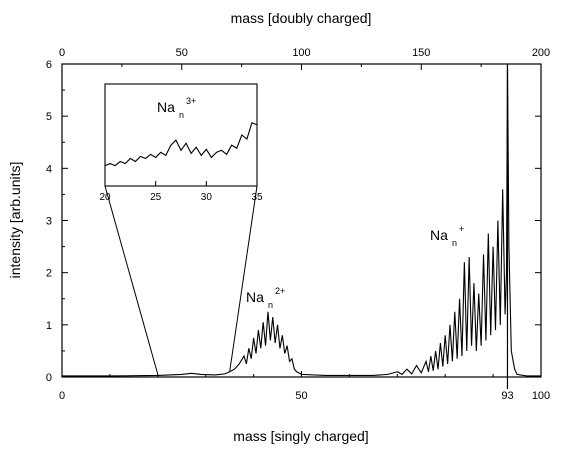 This screenshot has width=564, height=452. Describe the element at coordinates (301, 396) in the screenshot. I see `x-tick-label: 50` at that location.